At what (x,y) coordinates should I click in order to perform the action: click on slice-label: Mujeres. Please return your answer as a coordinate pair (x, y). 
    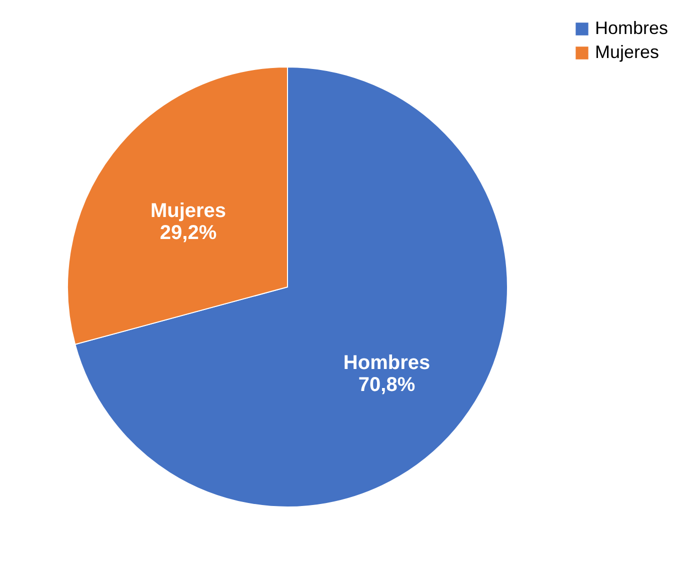
    Looking at the image, I should click on (188, 211).